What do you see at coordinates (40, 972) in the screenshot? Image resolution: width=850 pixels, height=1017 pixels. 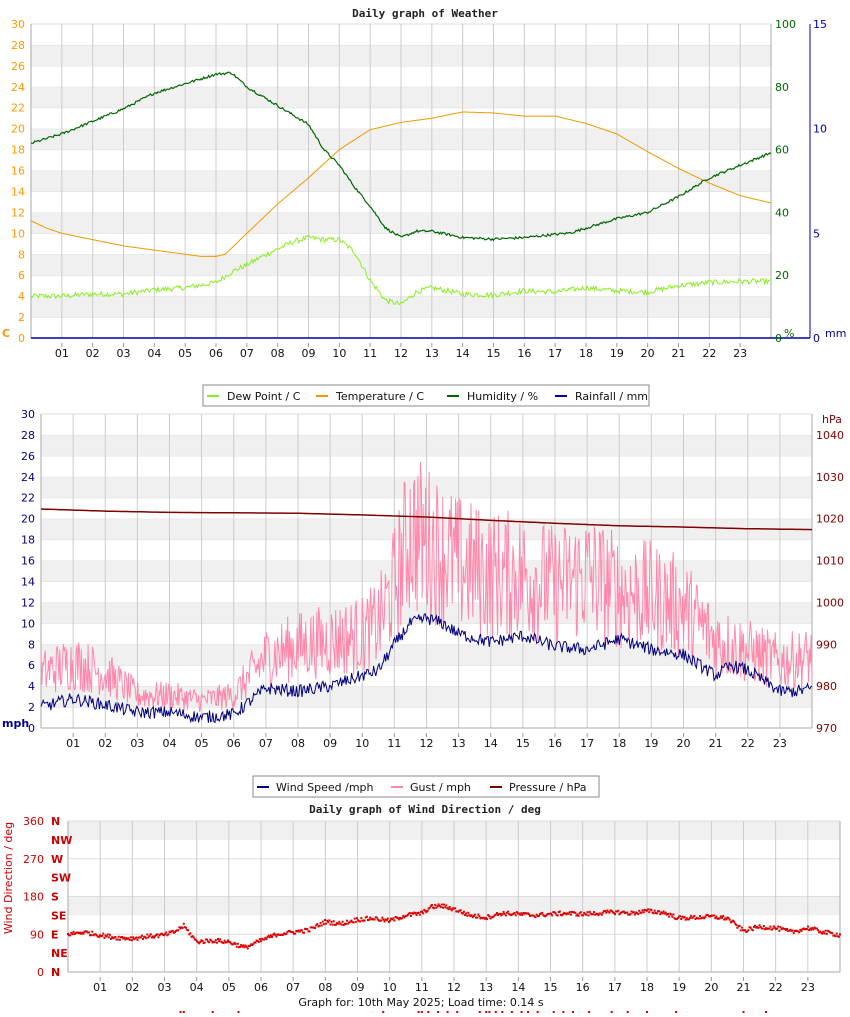 I see `direction-y-tick: 0` at bounding box center [40, 972].